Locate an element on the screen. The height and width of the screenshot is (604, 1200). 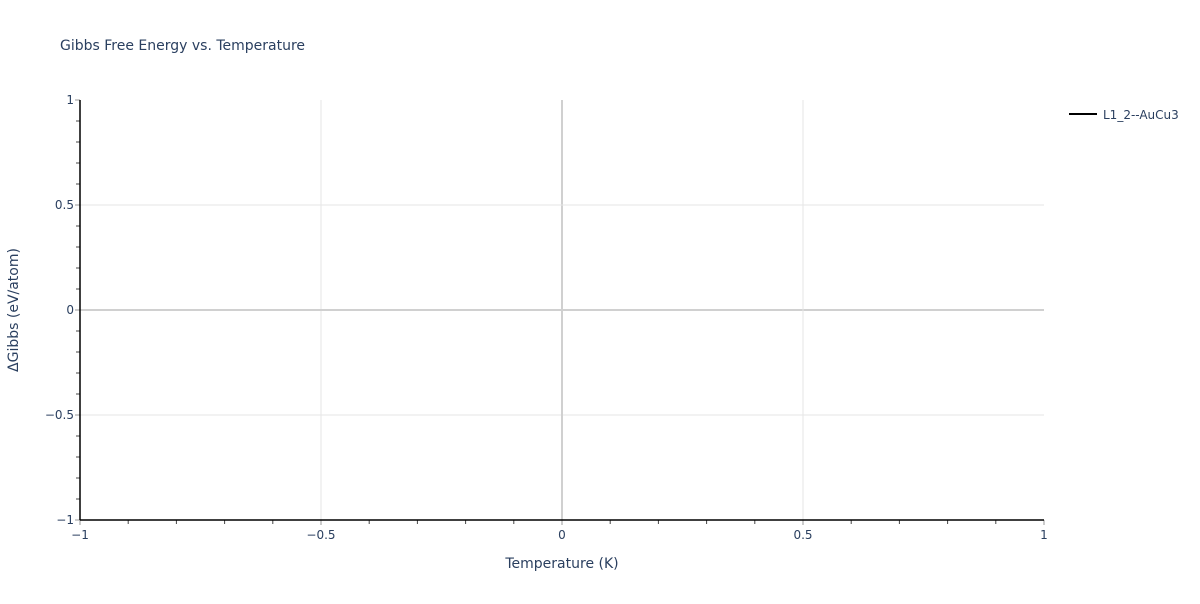
x-axis-label: Temperature (K) is located at coordinates (561, 564).